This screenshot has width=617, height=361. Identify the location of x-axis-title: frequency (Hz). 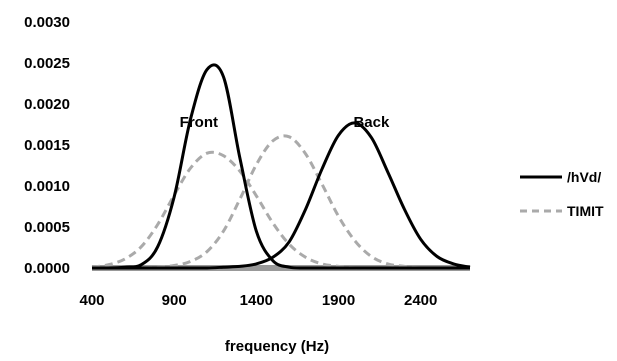
(277, 346).